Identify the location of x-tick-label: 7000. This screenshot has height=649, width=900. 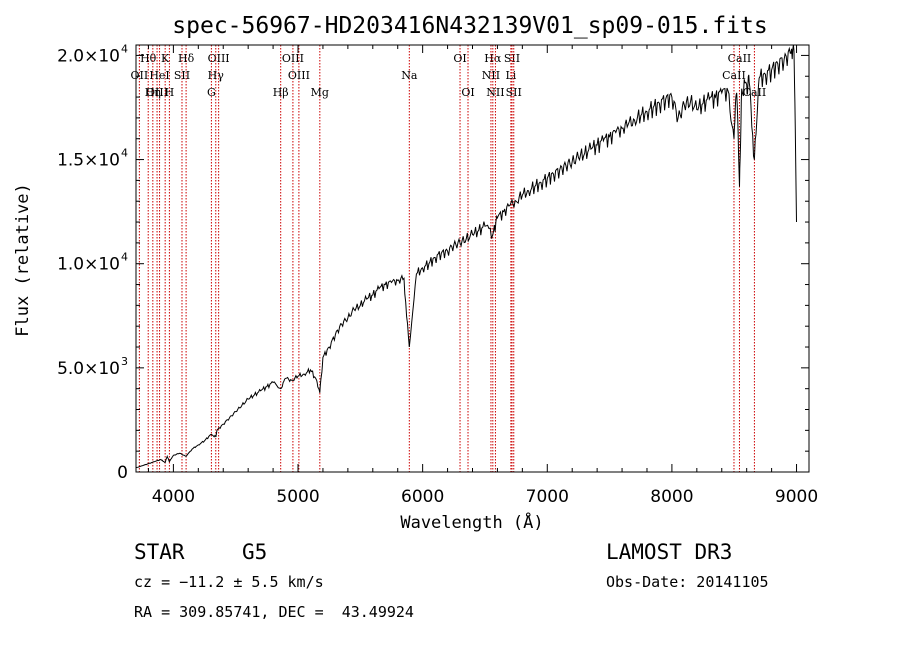
(547, 497).